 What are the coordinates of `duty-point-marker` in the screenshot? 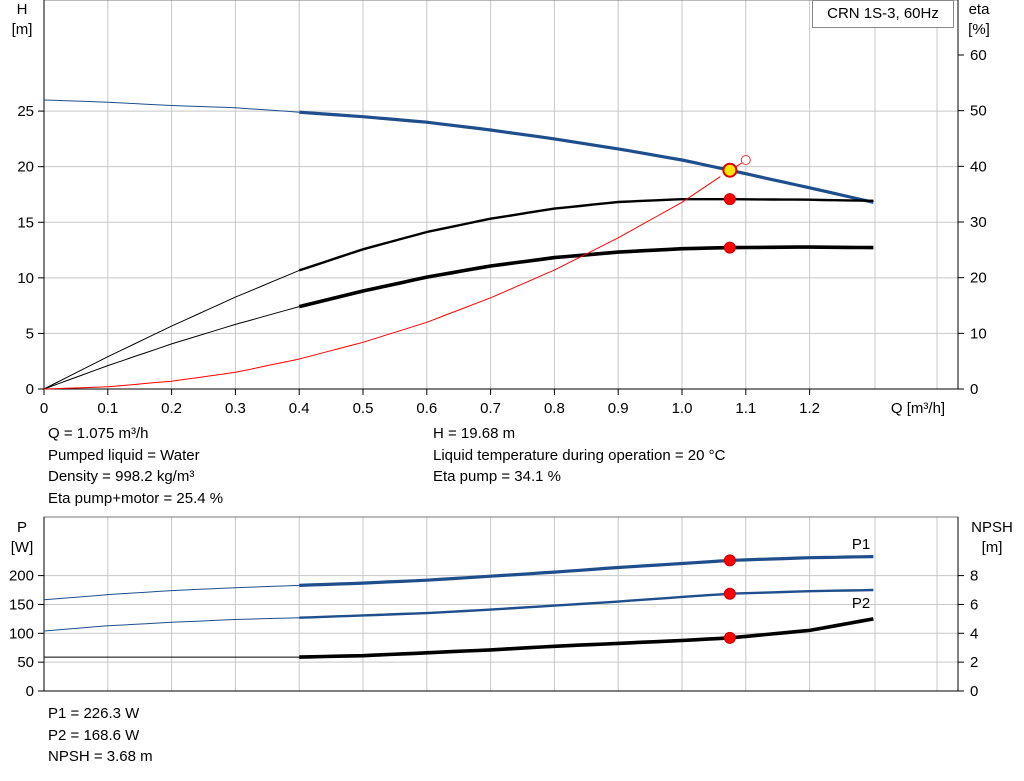 It's located at (730, 170).